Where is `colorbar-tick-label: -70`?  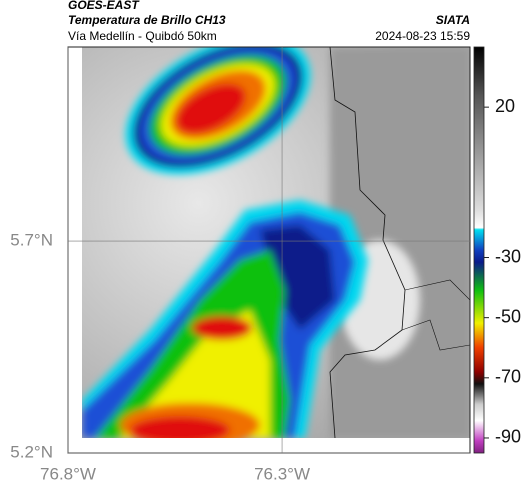
colorbar-tick-label: -70 is located at coordinates (508, 377).